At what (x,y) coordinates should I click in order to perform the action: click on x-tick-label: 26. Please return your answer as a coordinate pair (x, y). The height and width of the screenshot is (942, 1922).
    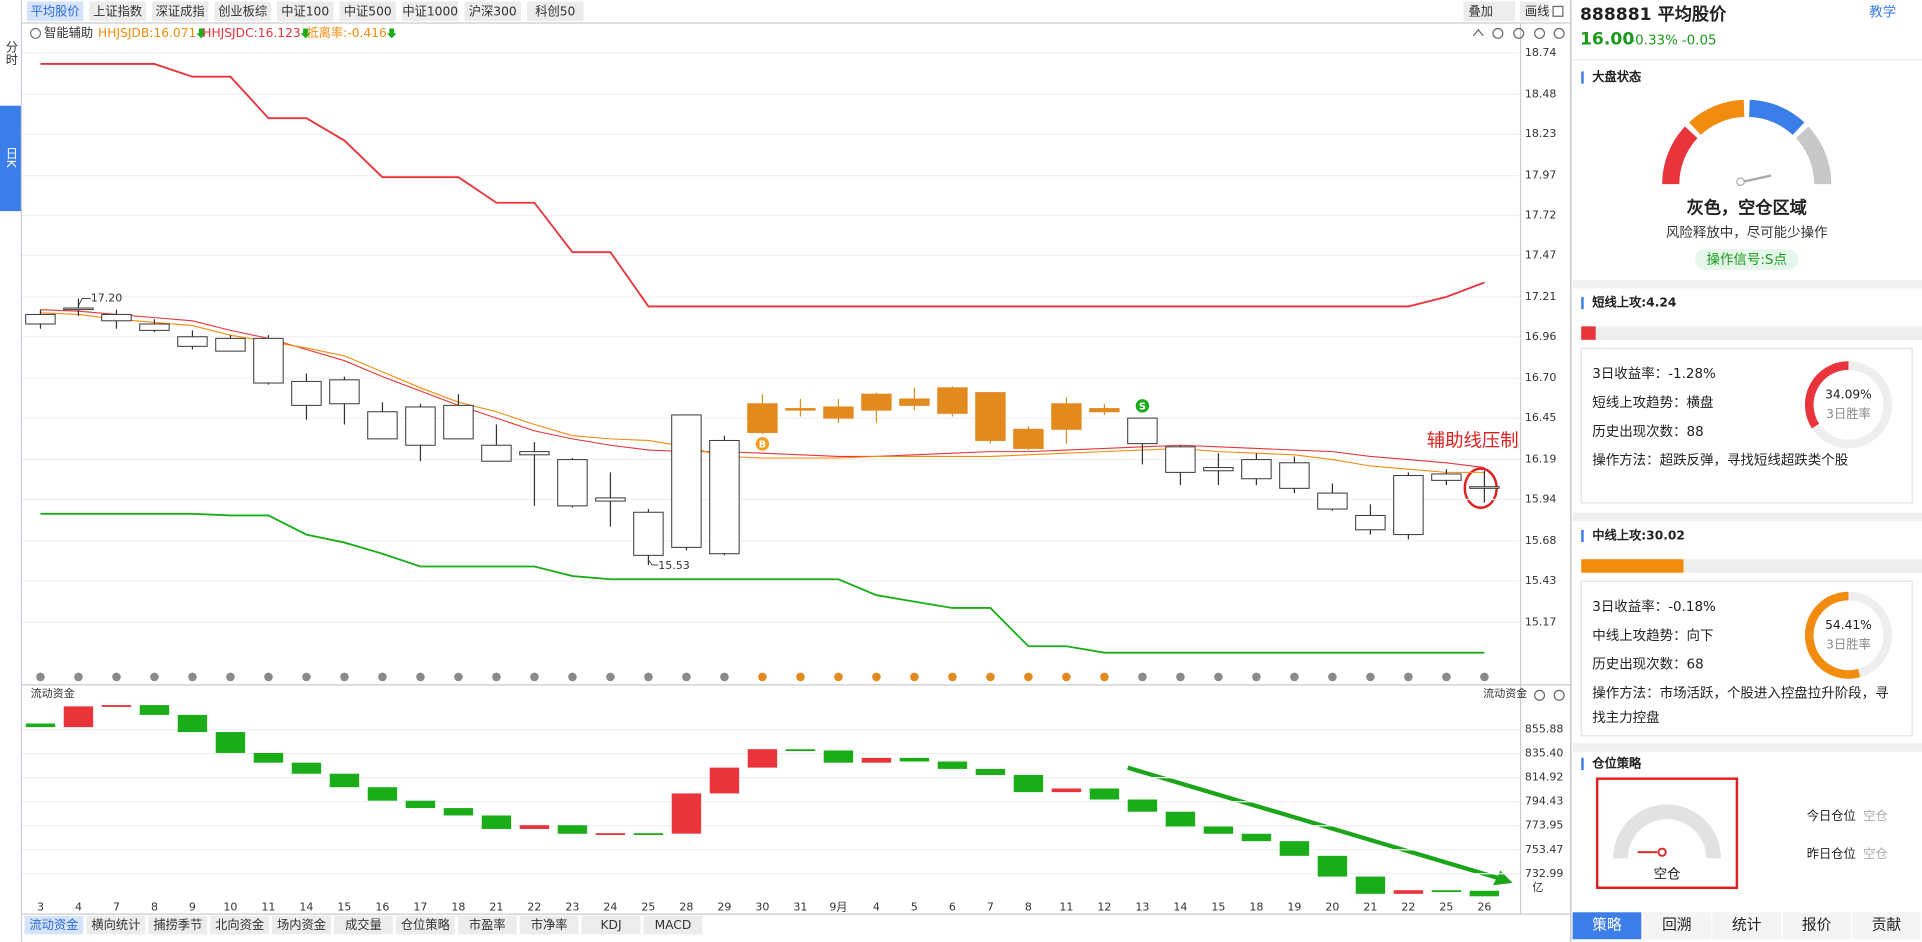
    Looking at the image, I should click on (1484, 906).